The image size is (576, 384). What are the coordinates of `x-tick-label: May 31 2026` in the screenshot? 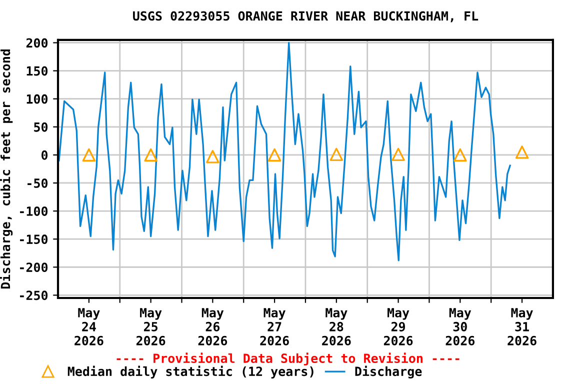 It's located at (522, 327).